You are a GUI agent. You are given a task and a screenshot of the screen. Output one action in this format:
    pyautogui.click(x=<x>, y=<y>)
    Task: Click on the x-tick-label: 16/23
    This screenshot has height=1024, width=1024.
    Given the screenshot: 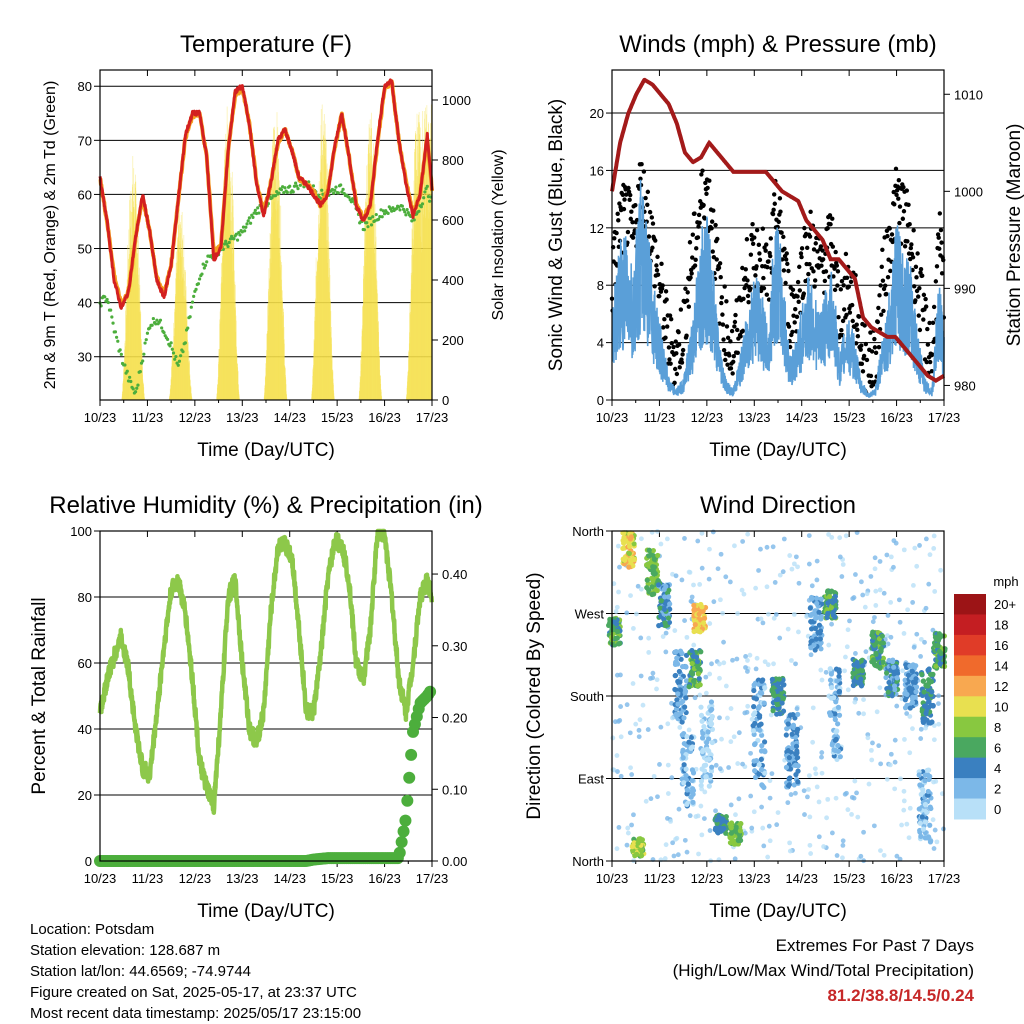 What is the action you would take?
    pyautogui.click(x=896, y=878)
    